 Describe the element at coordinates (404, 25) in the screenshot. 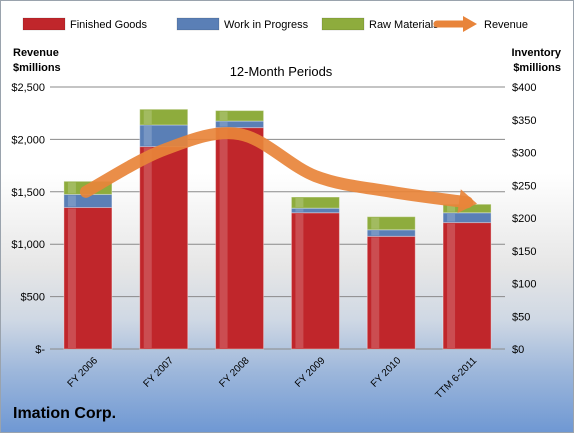

I see `legend-label: Raw Materials` at that location.